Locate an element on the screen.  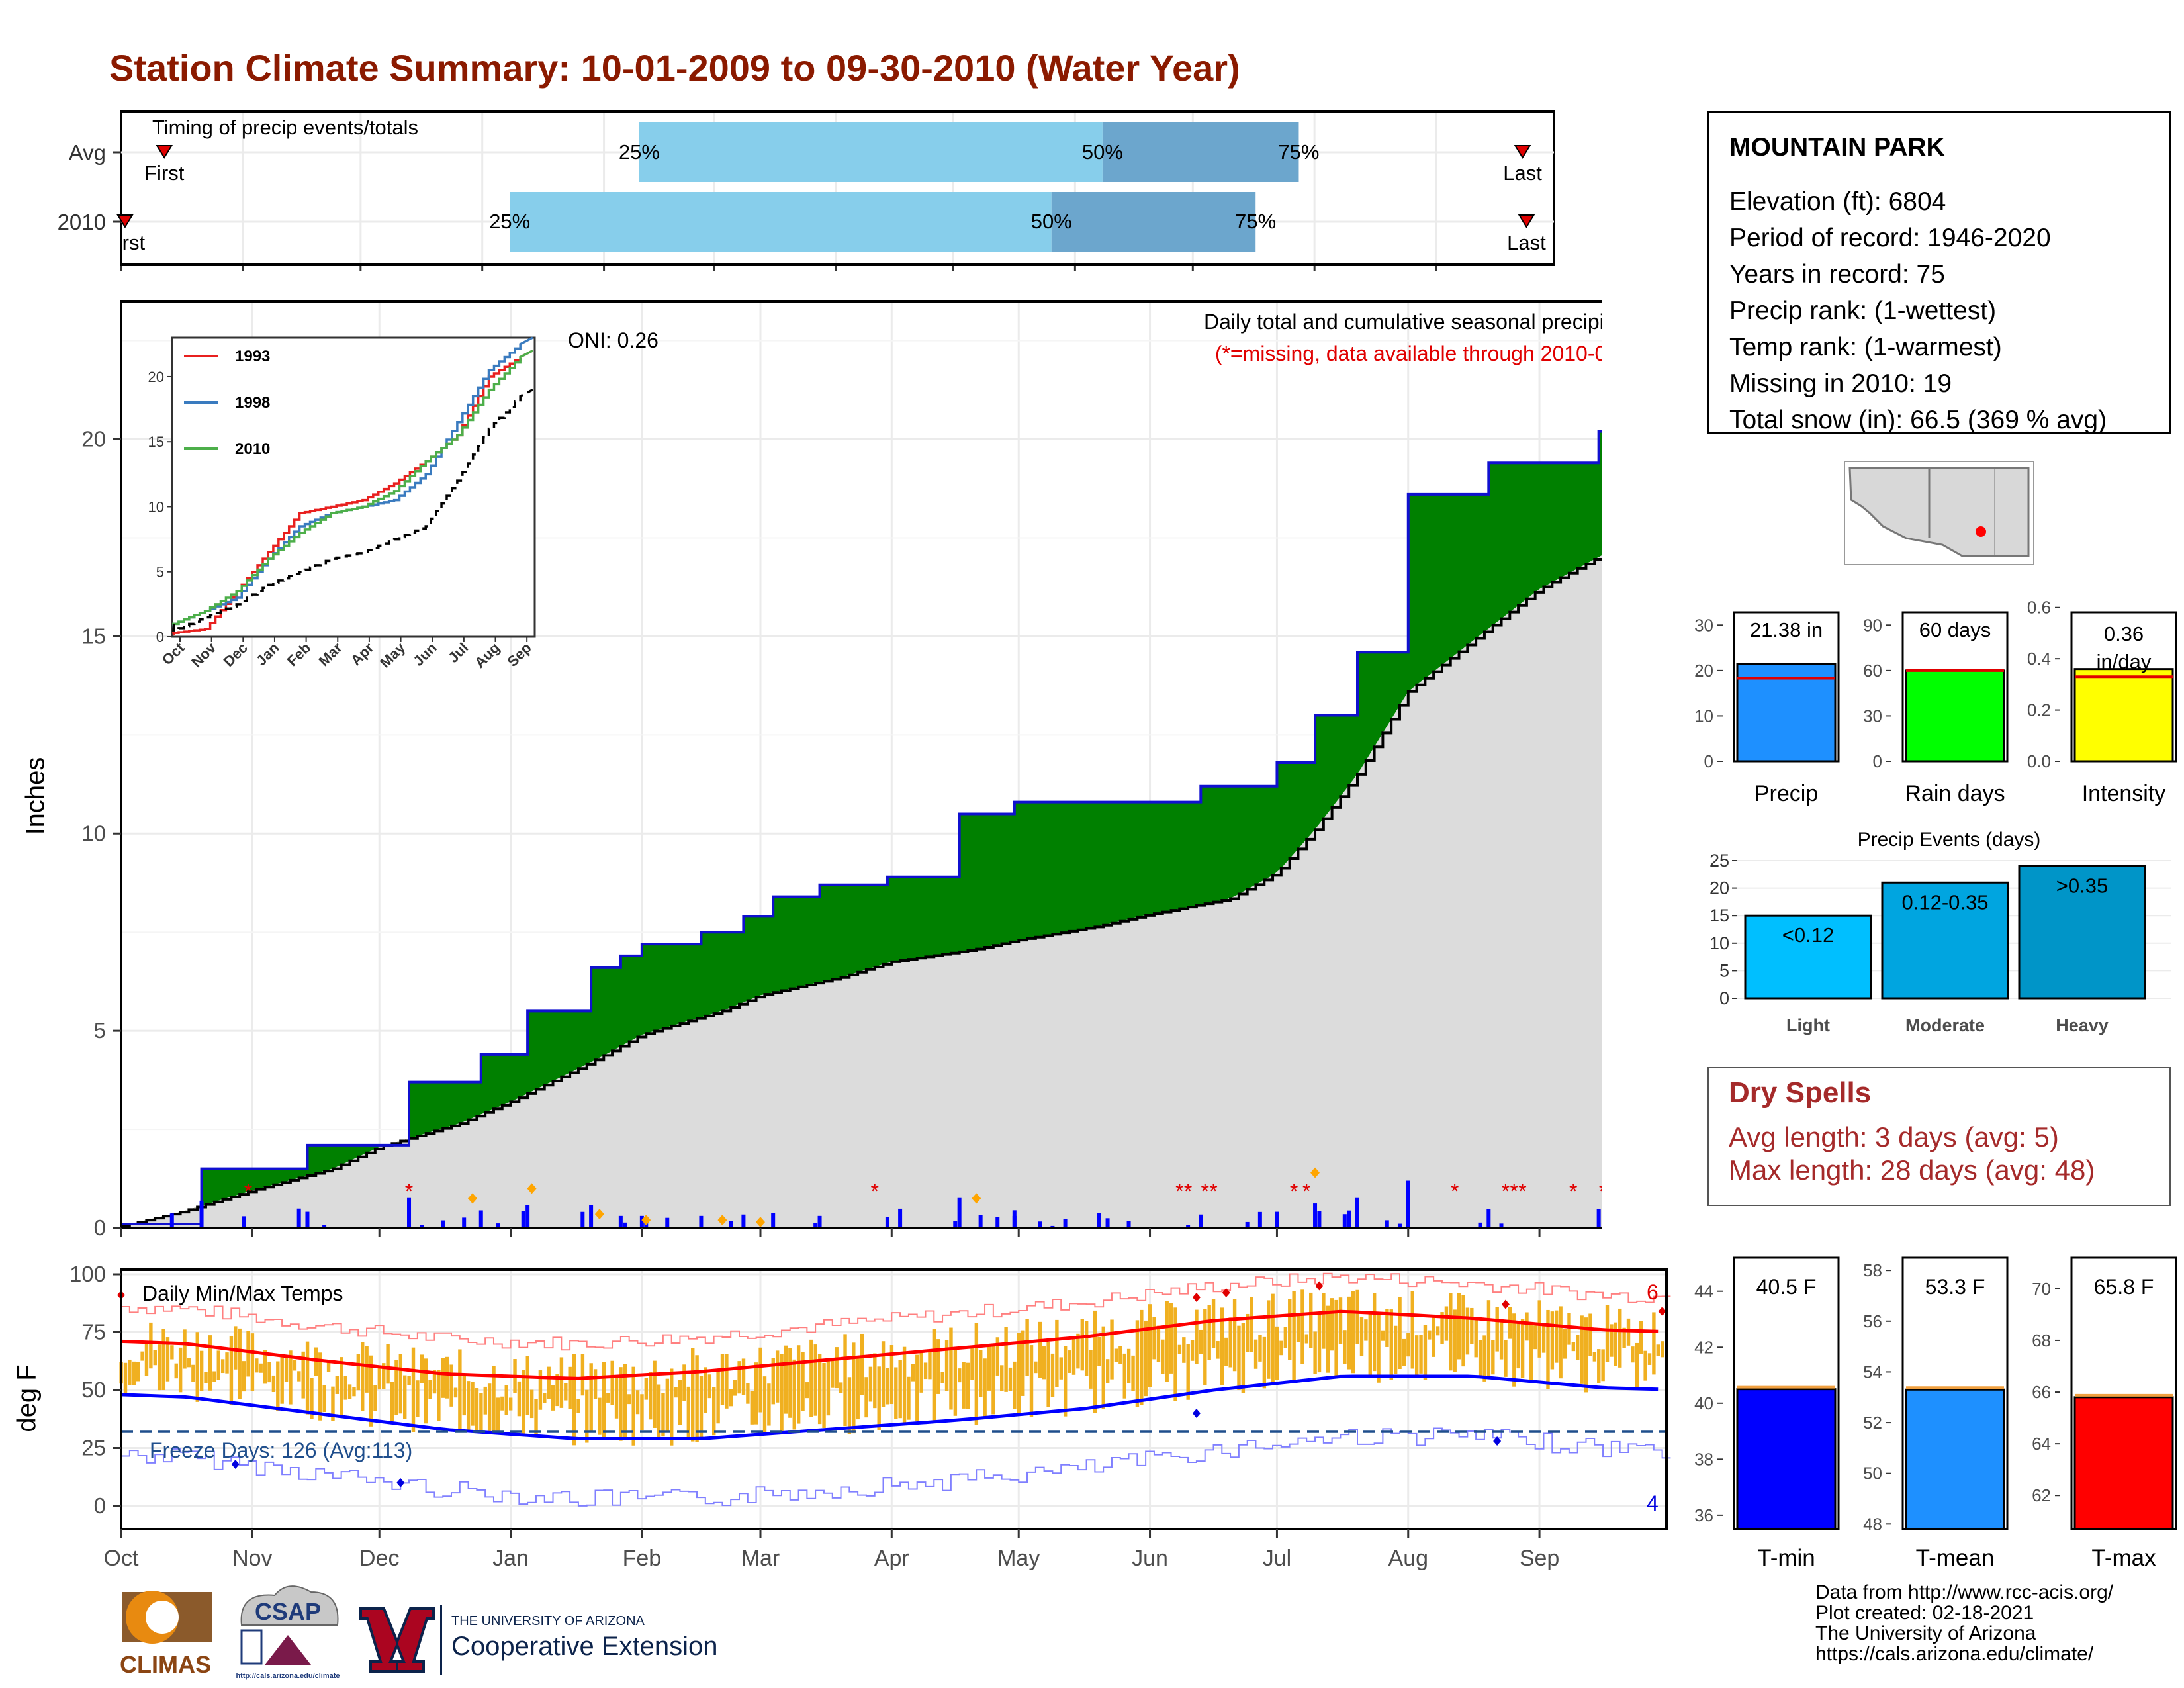
timing-percent-label: 25% is located at coordinates (509, 221).